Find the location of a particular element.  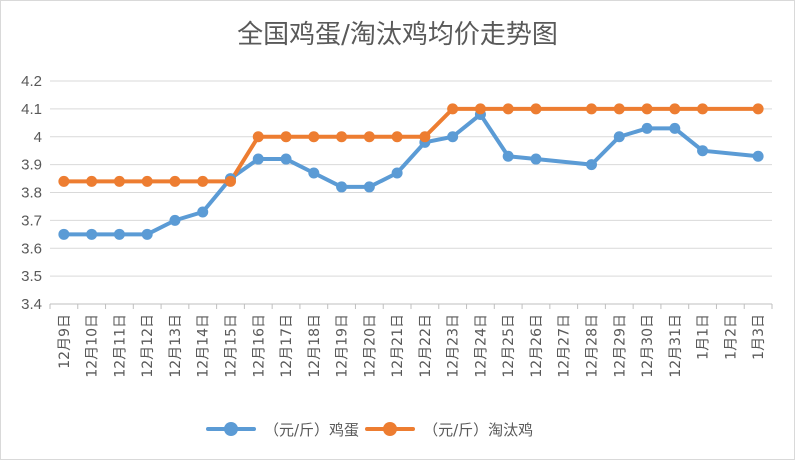

x-tick-label: 12月16日 is located at coordinates (259, 346).